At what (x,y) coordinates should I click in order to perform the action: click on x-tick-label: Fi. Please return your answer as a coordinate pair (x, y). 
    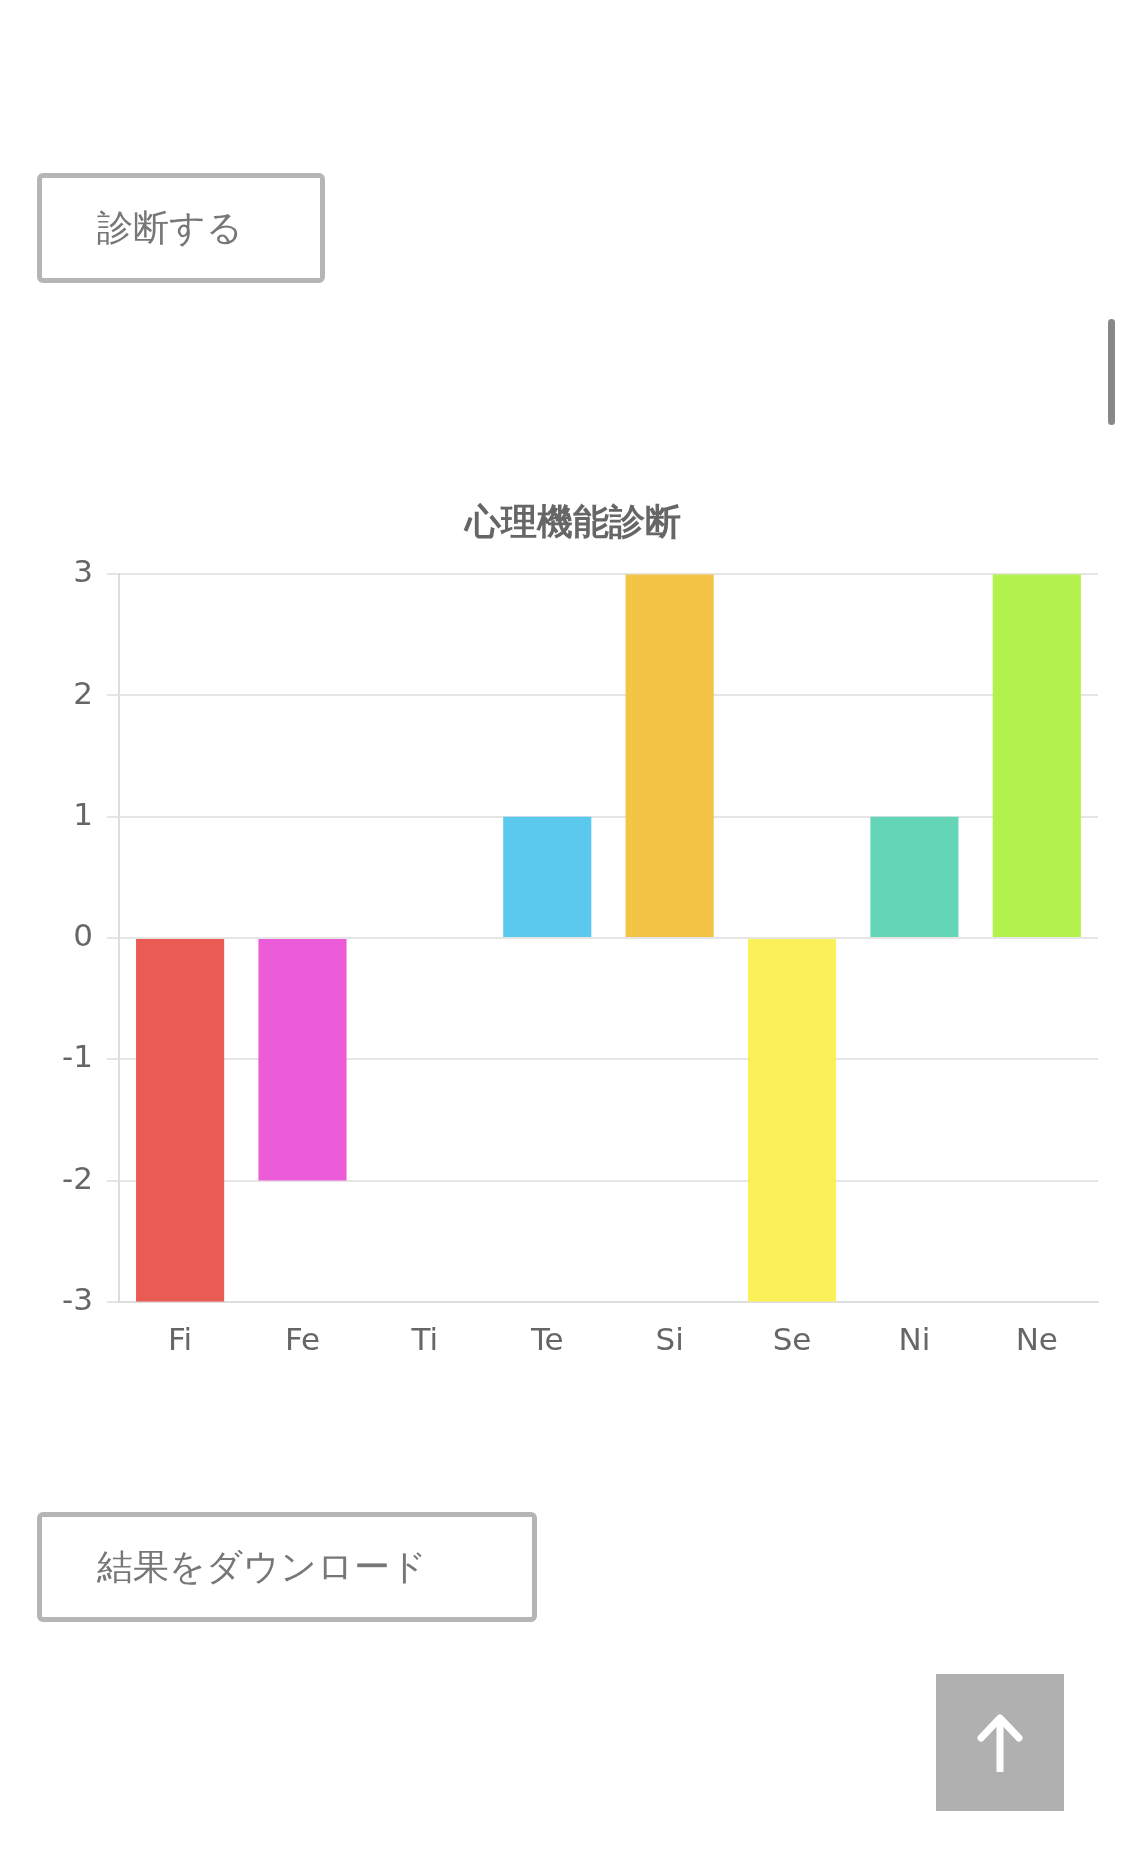
    Looking at the image, I should click on (180, 1339).